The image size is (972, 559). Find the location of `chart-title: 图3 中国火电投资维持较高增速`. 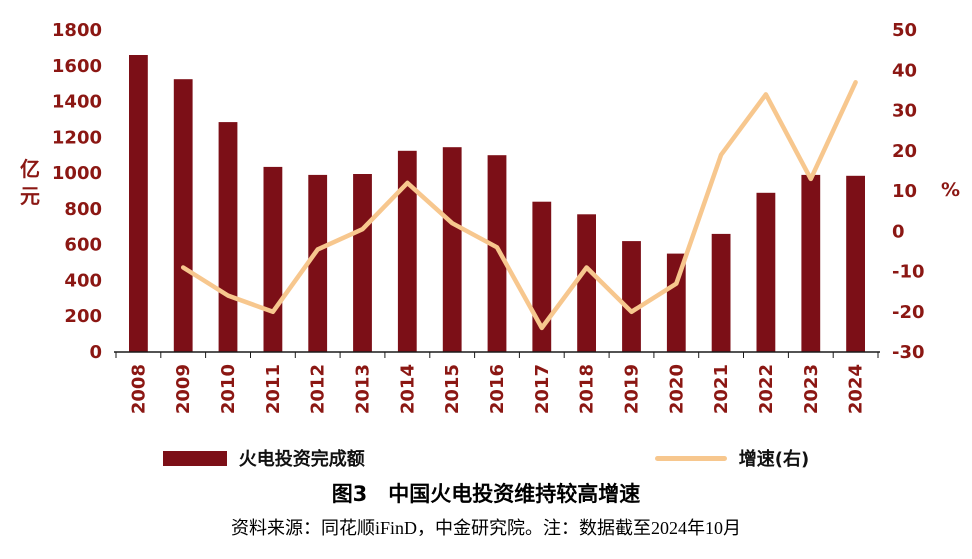

chart-title: 图3 中国火电投资维持较高增速 is located at coordinates (486, 494).